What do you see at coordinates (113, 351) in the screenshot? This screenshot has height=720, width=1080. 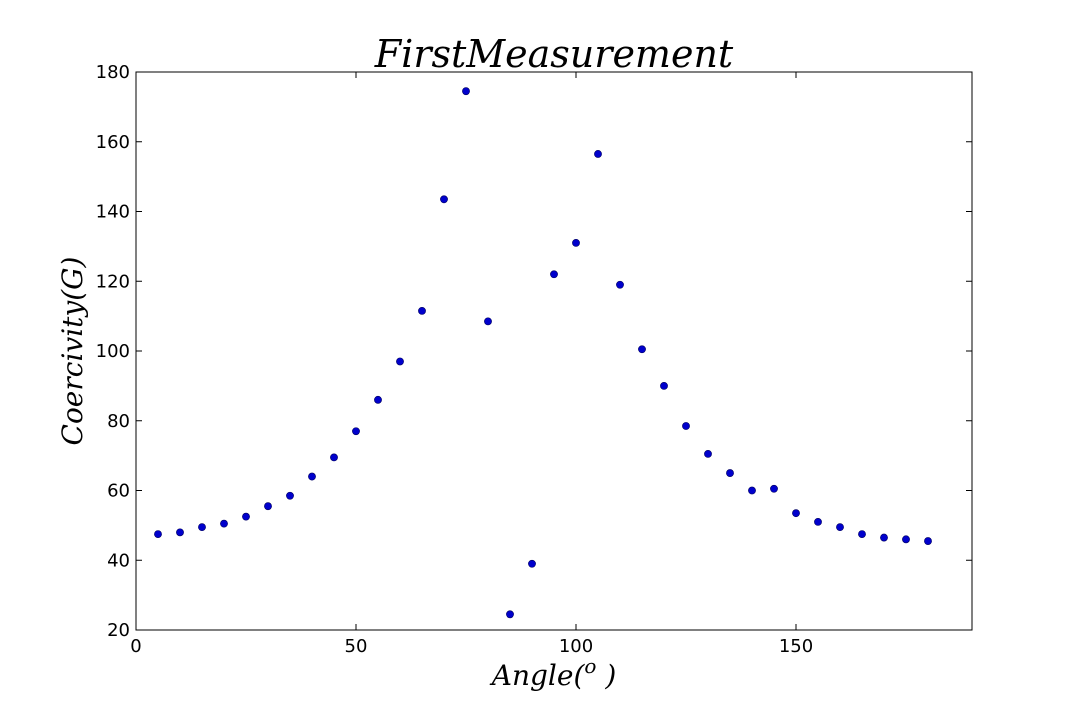 I see `y-tick-label: 100` at bounding box center [113, 351].